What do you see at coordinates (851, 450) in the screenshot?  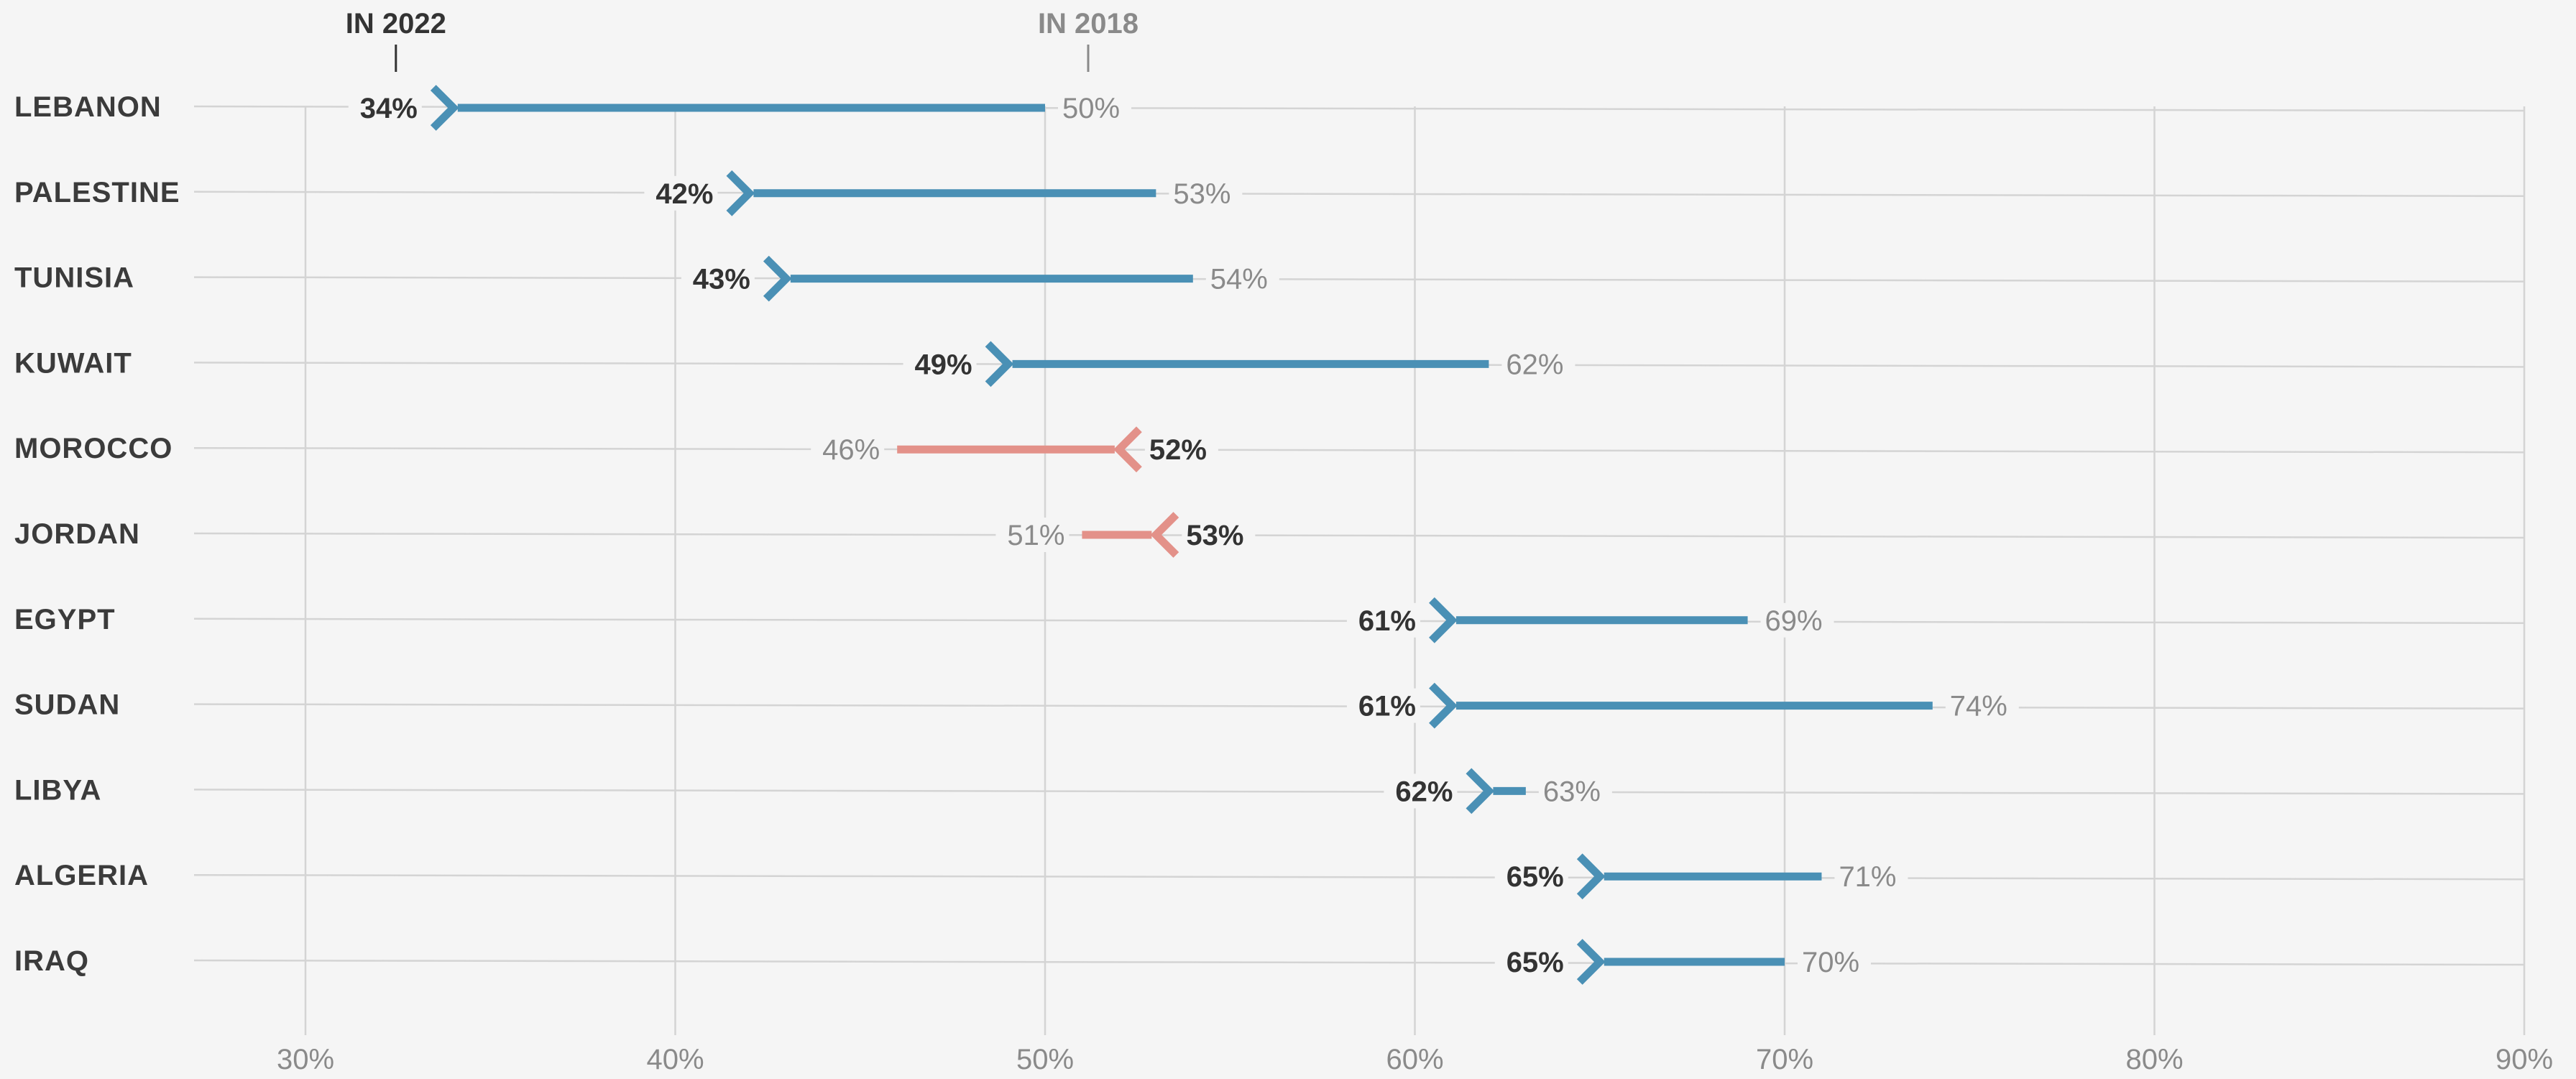 I see `value-2018-label: 46%` at bounding box center [851, 450].